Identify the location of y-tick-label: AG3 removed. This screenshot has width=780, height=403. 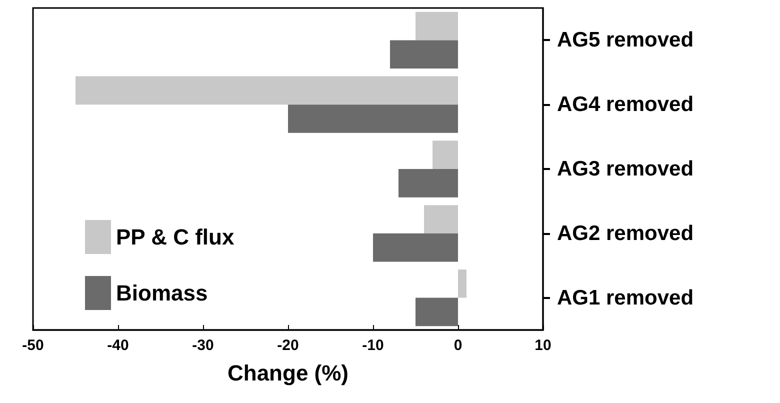
(625, 169).